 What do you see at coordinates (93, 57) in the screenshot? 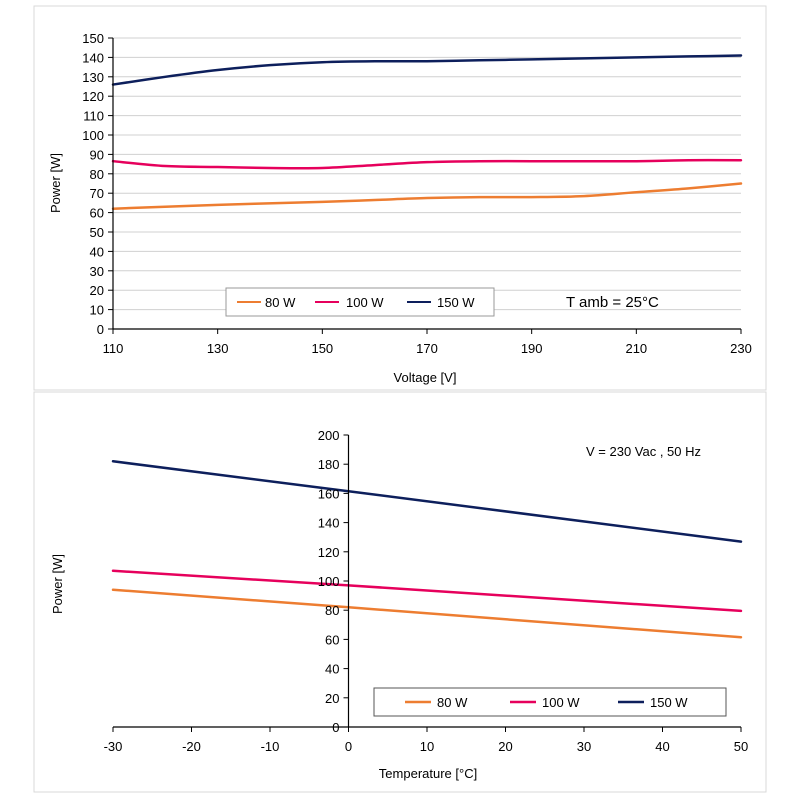
I see `chart1-ytick-label-140: 140` at bounding box center [93, 57].